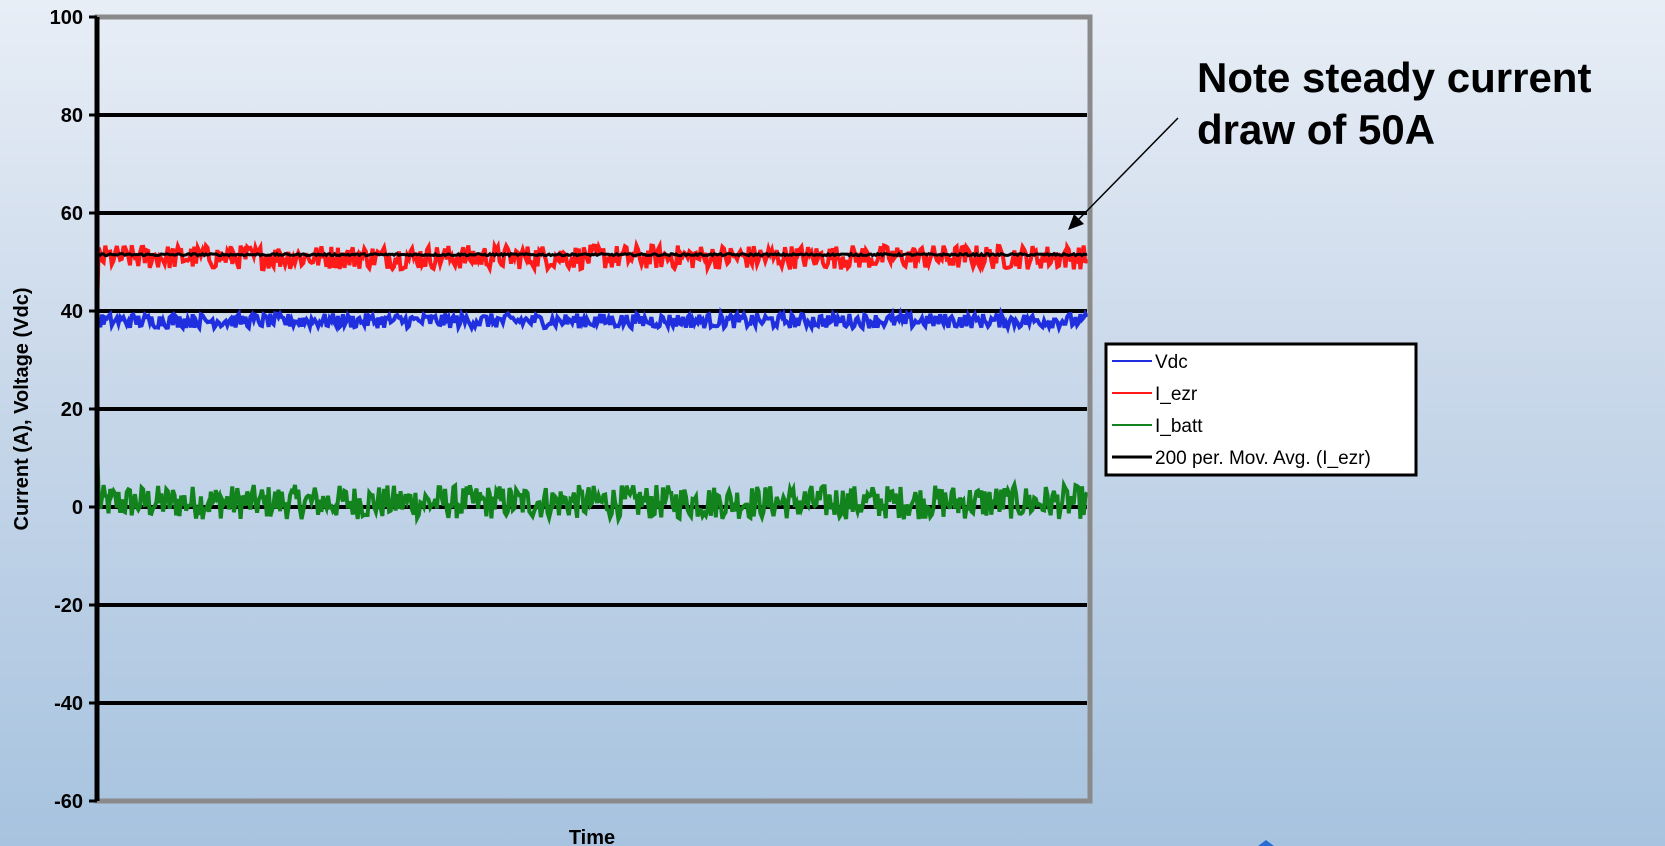 This screenshot has width=1665, height=846. Describe the element at coordinates (68, 606) in the screenshot. I see `y-tick-label: -20` at that location.